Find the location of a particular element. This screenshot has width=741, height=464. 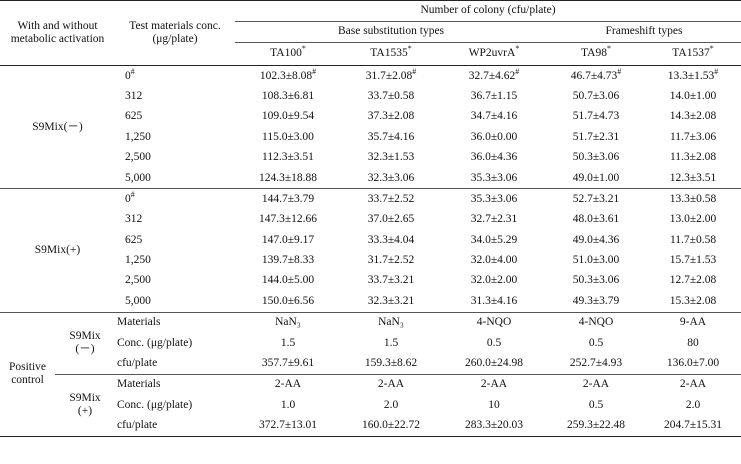

value-cell: 36.0±0.00 is located at coordinates (494, 136).